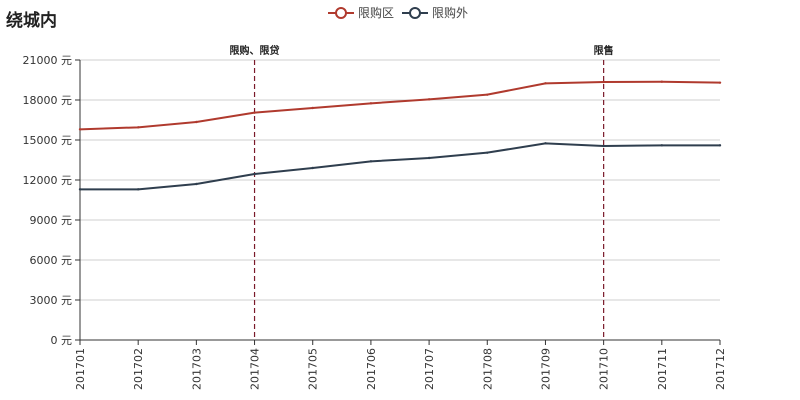 The height and width of the screenshot is (400, 800). I want to click on annotation-label: 限购、限贷, so click(255, 50).